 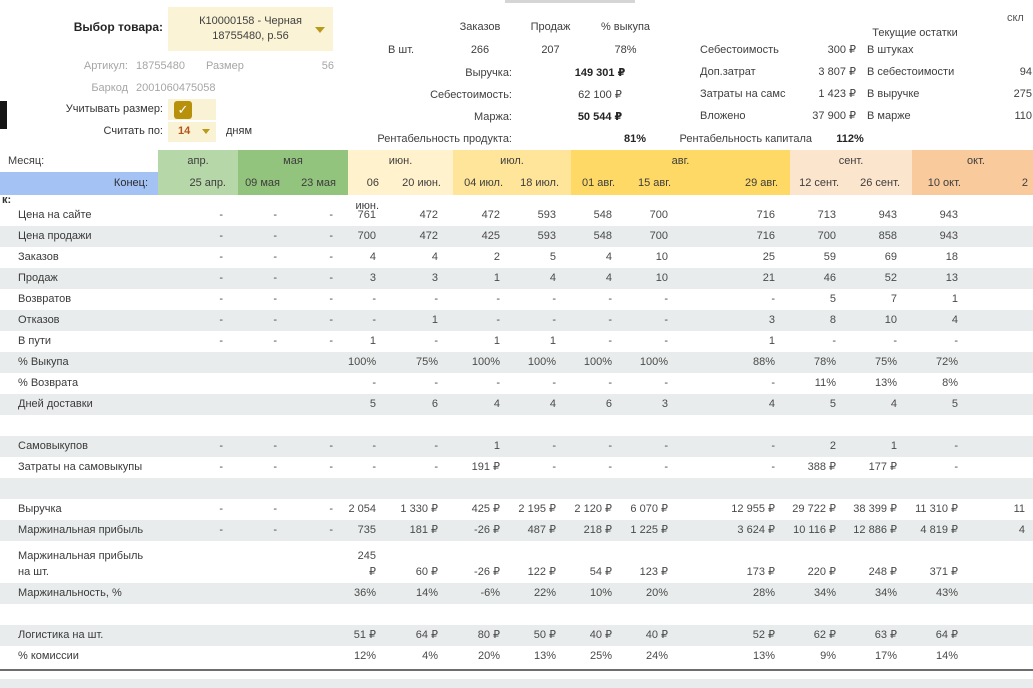 I want to click on table-cell: 2, so click(x=496, y=257).